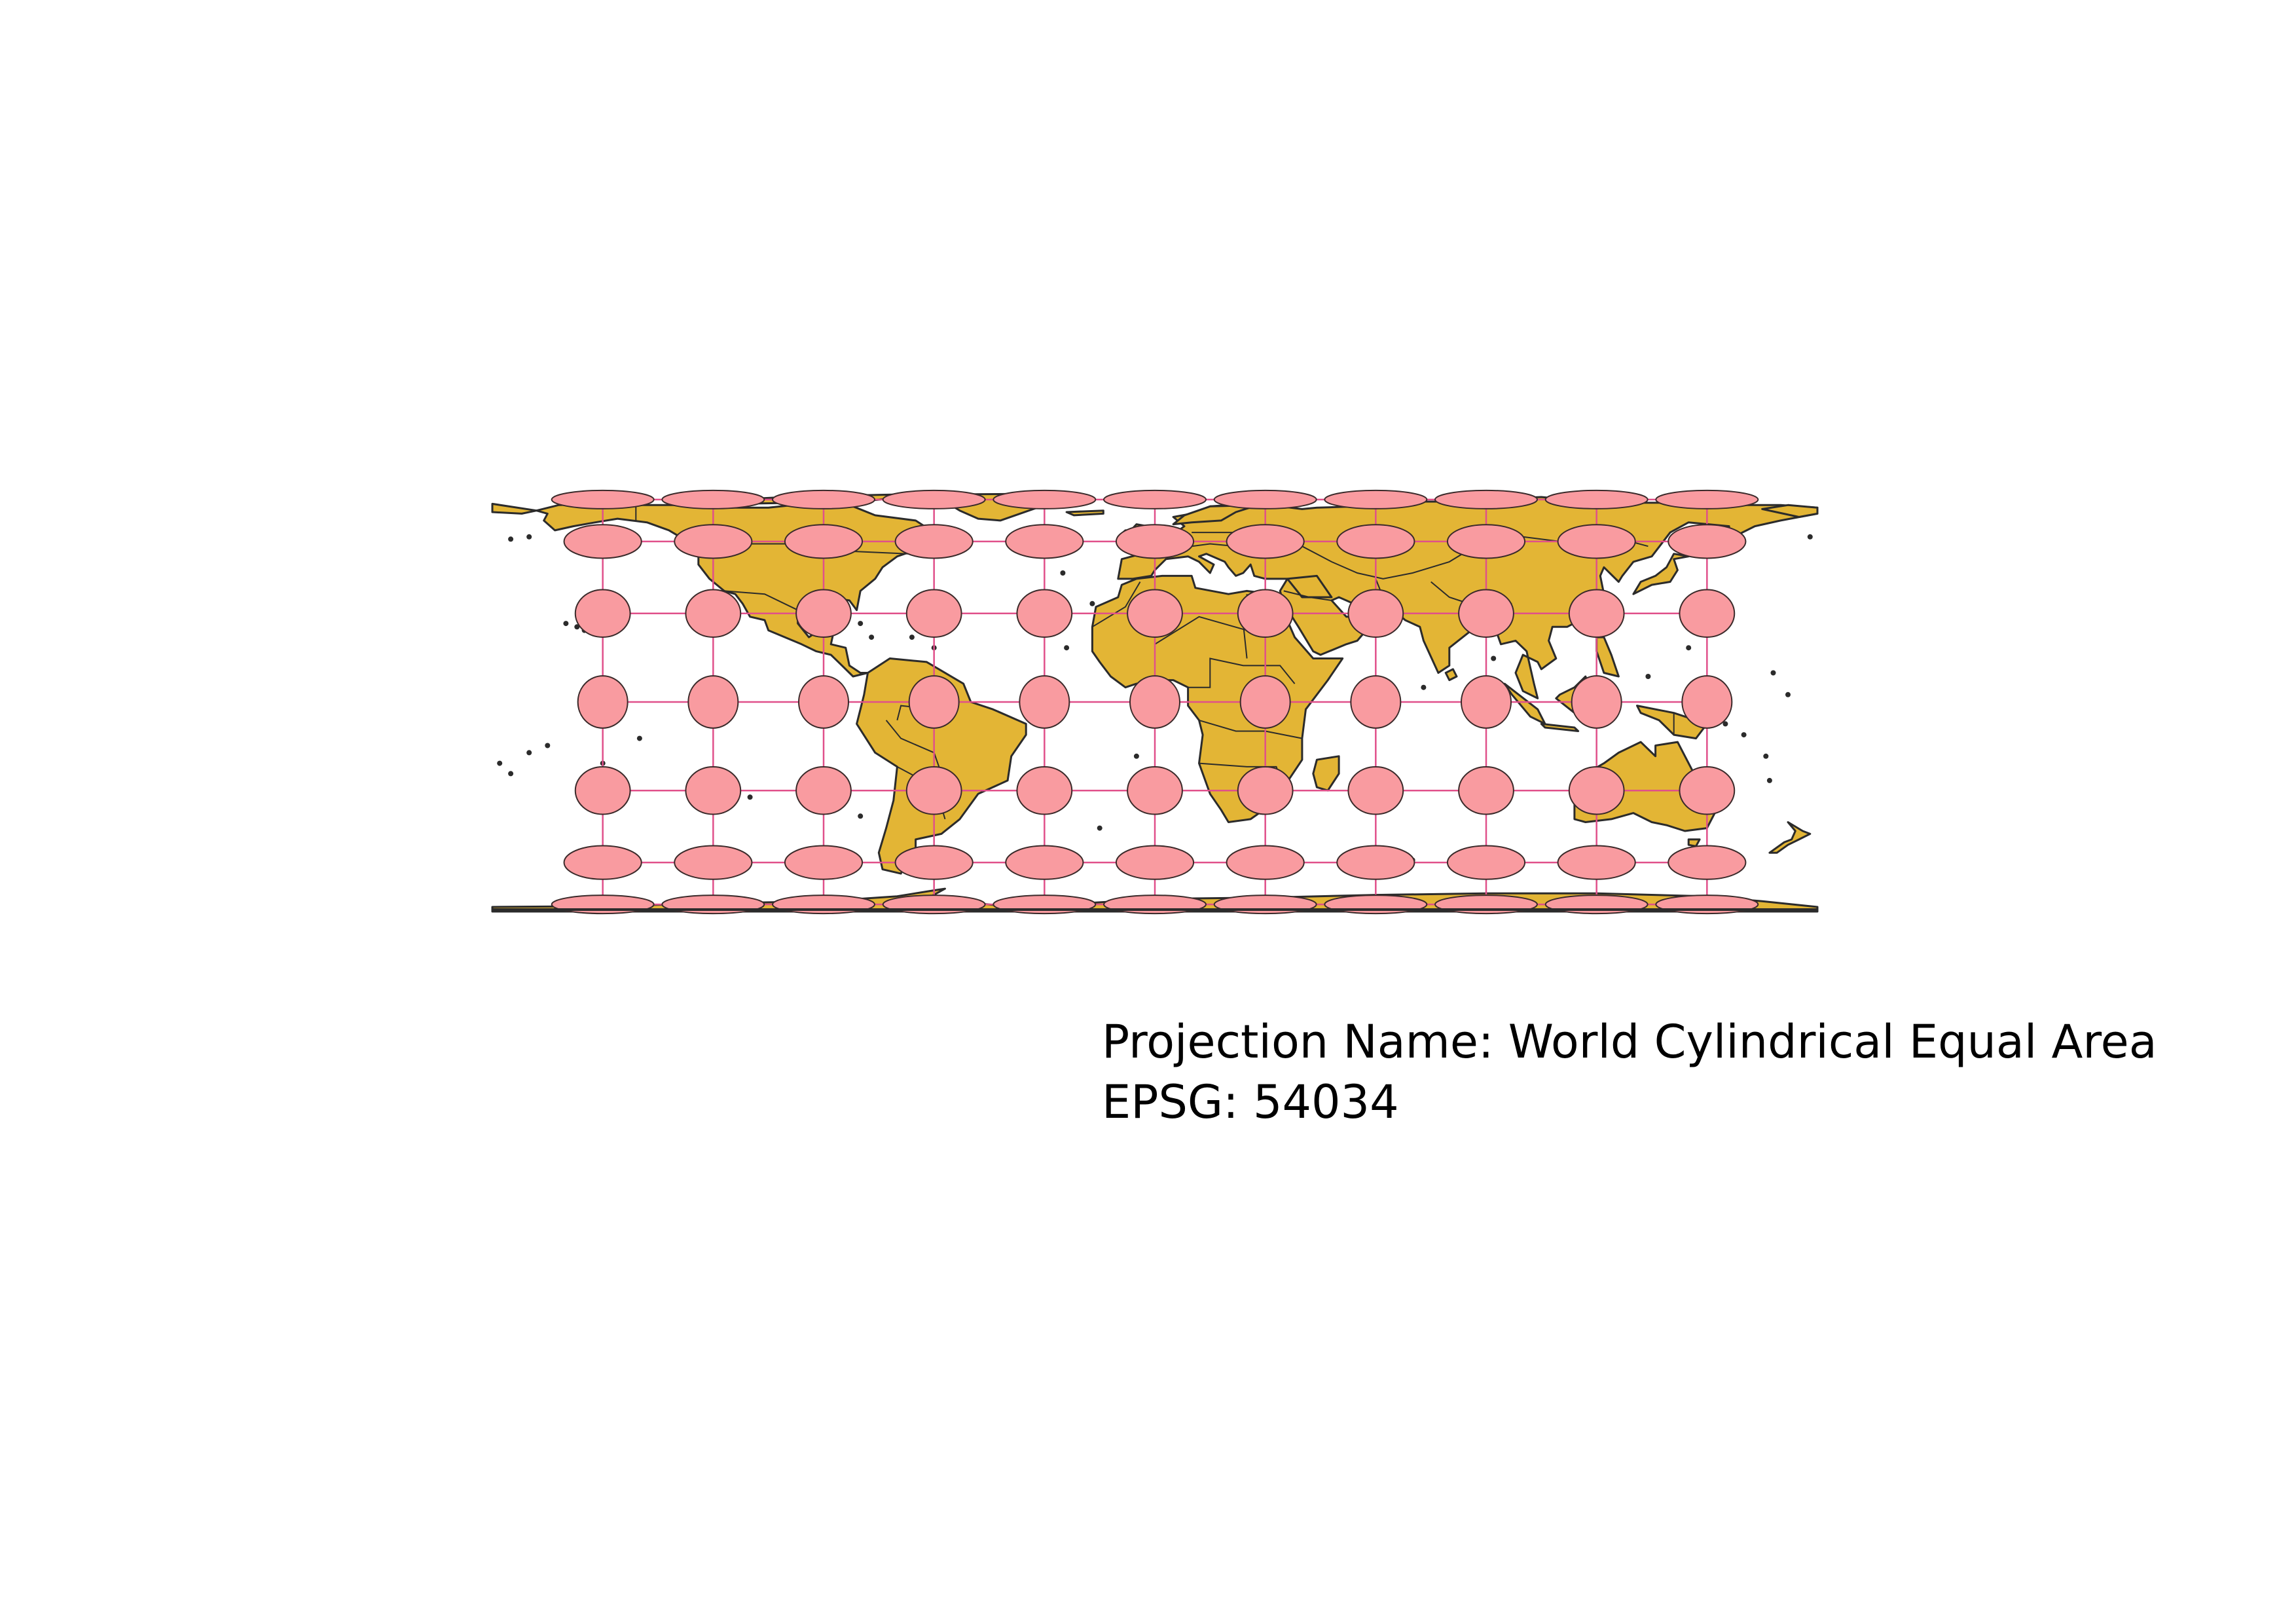 The image size is (2296, 1624). I want to click on tissot-indicatrix-layer, so click(1155, 702).